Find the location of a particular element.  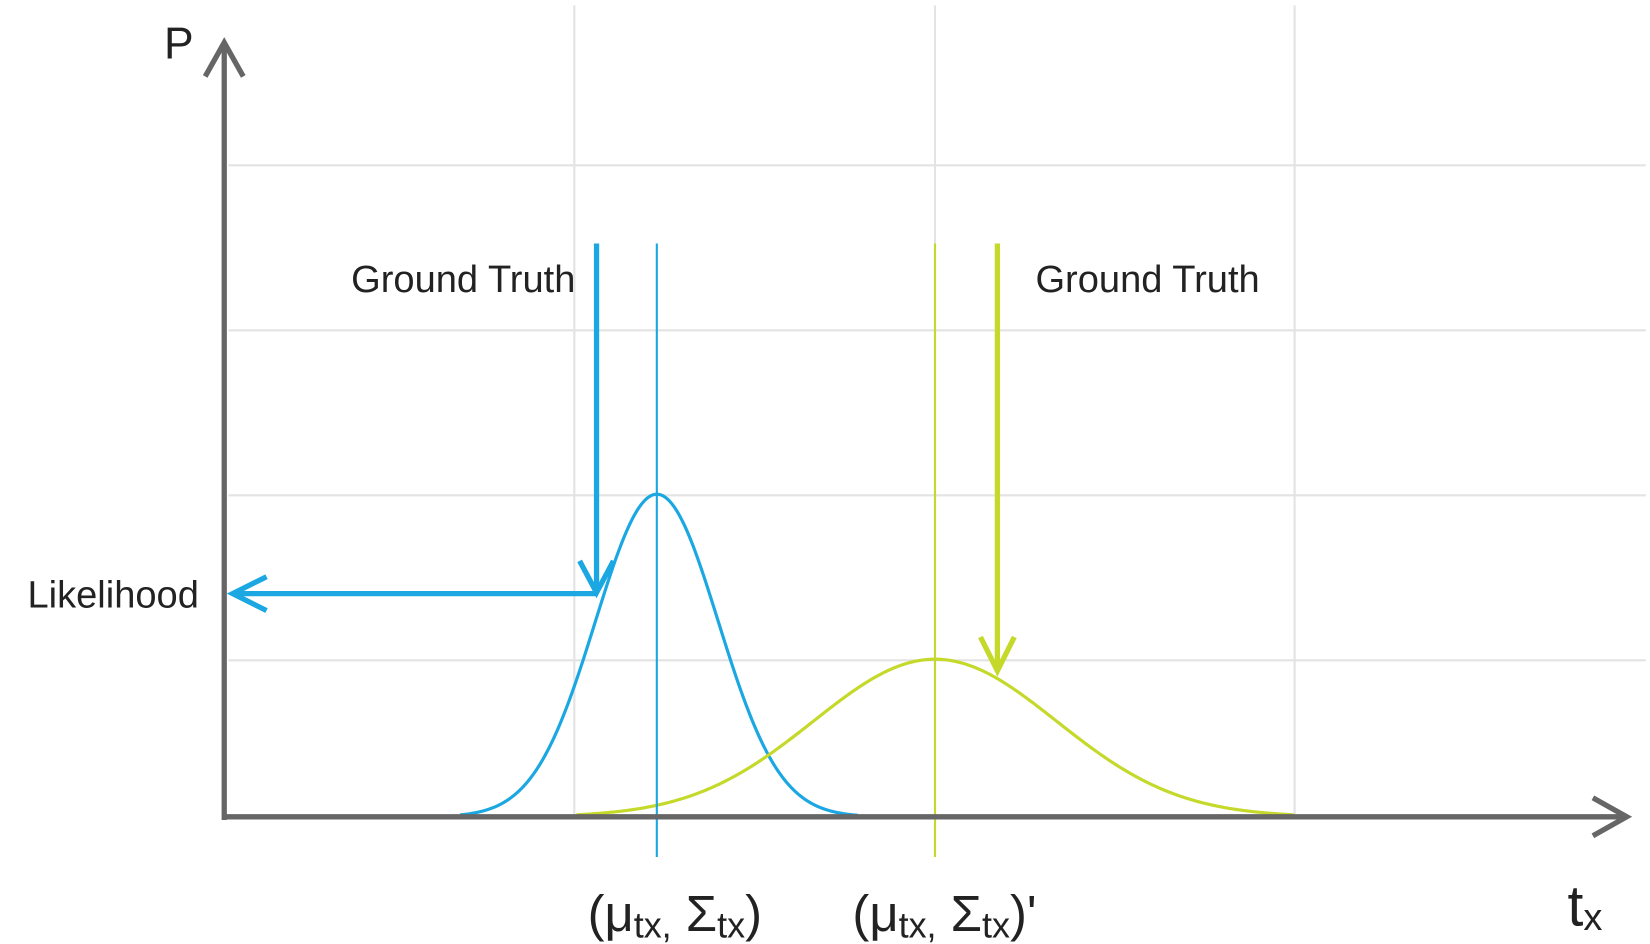

param-label: (μtx, Σtx)' is located at coordinates (944, 914).